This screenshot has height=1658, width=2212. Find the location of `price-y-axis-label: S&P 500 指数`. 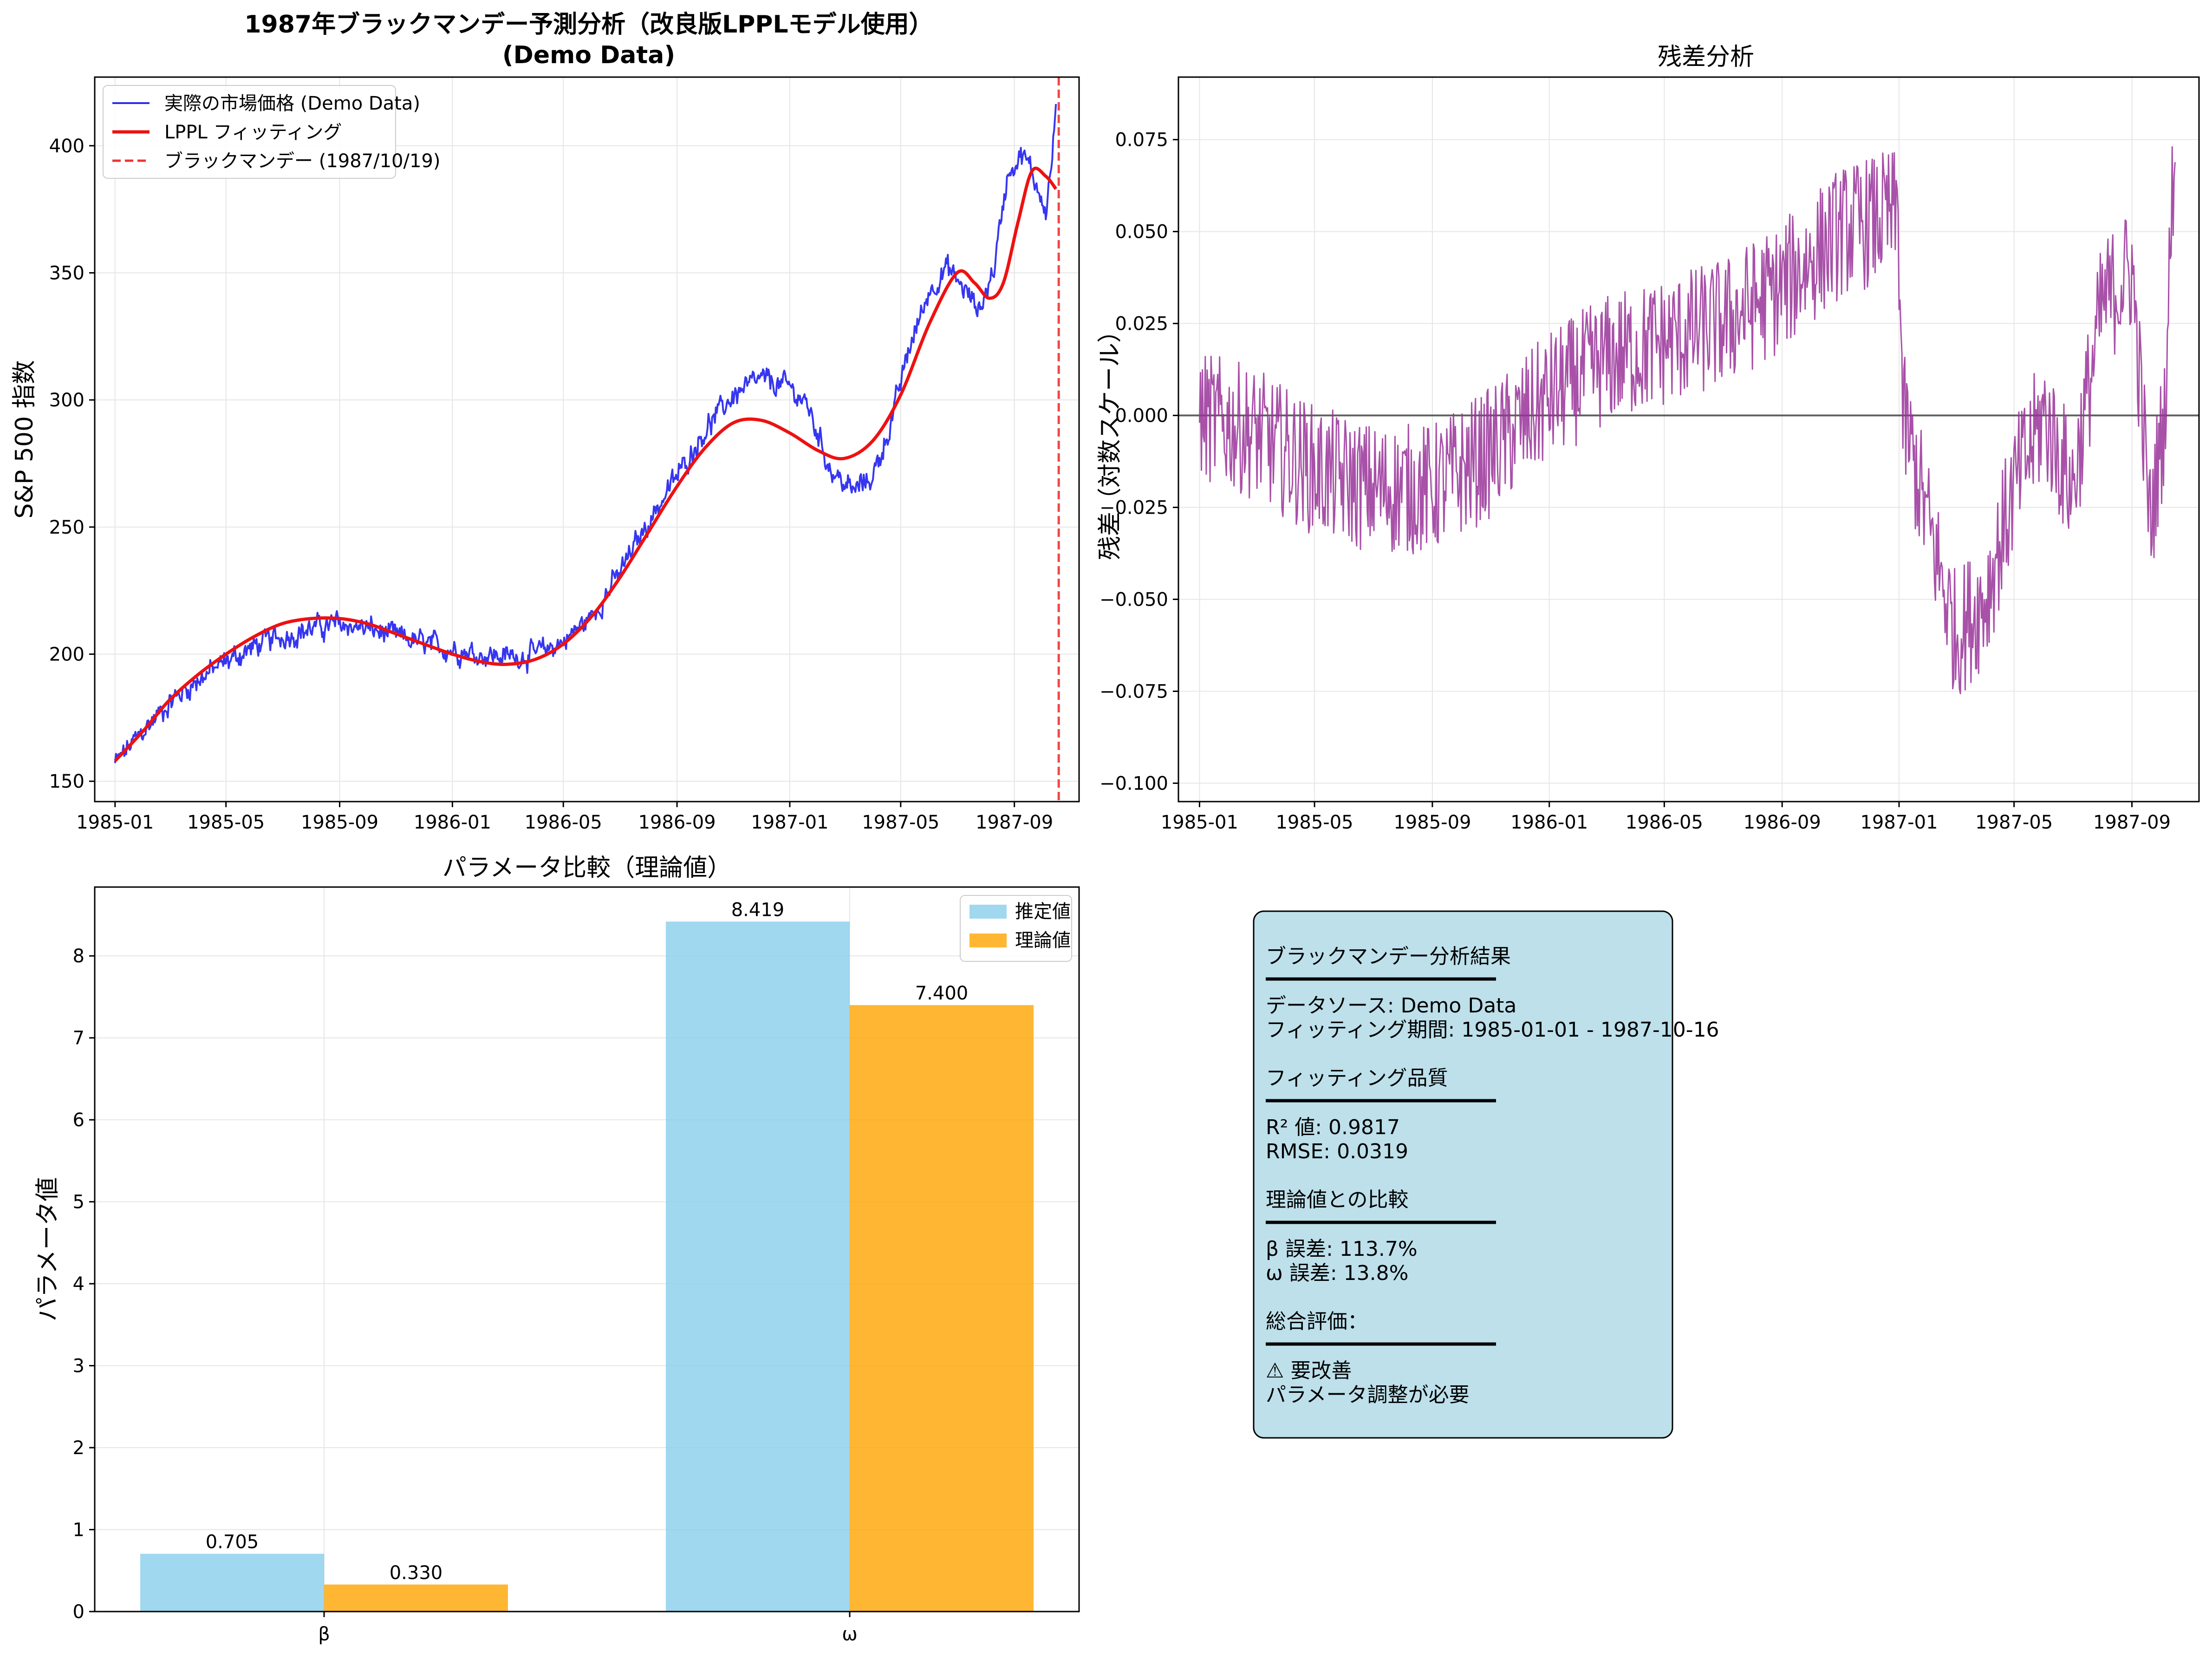

price-y-axis-label: S&P 500 指数 is located at coordinates (25, 439).